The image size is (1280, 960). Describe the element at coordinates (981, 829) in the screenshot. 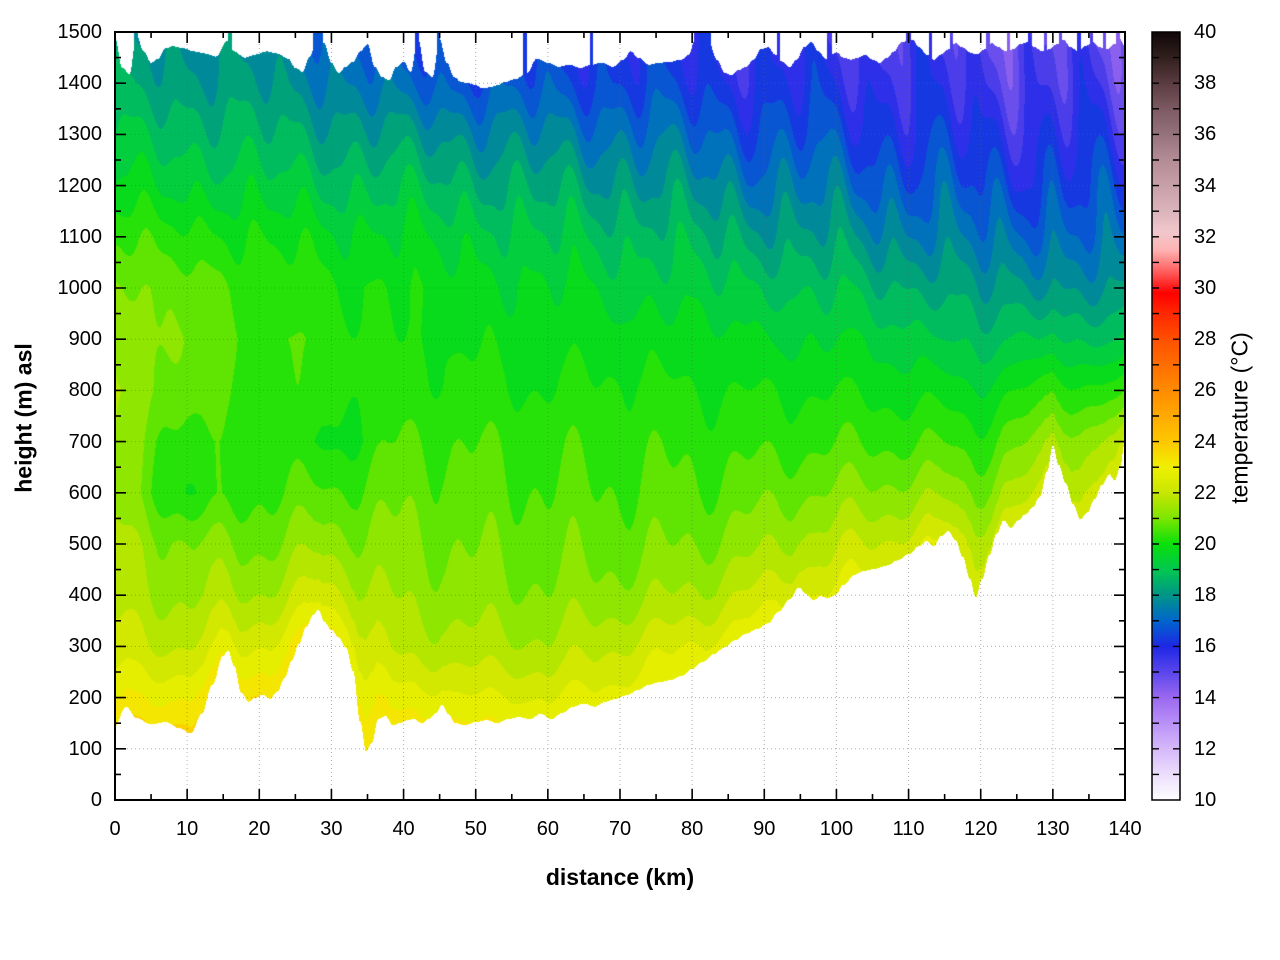

I see `x-tick-label-120: 120` at that location.